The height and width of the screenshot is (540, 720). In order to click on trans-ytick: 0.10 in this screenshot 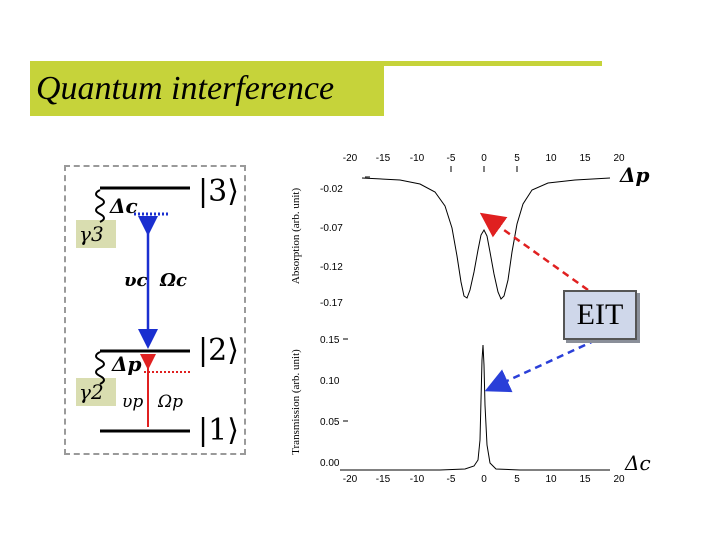, I will do `click(330, 381)`.